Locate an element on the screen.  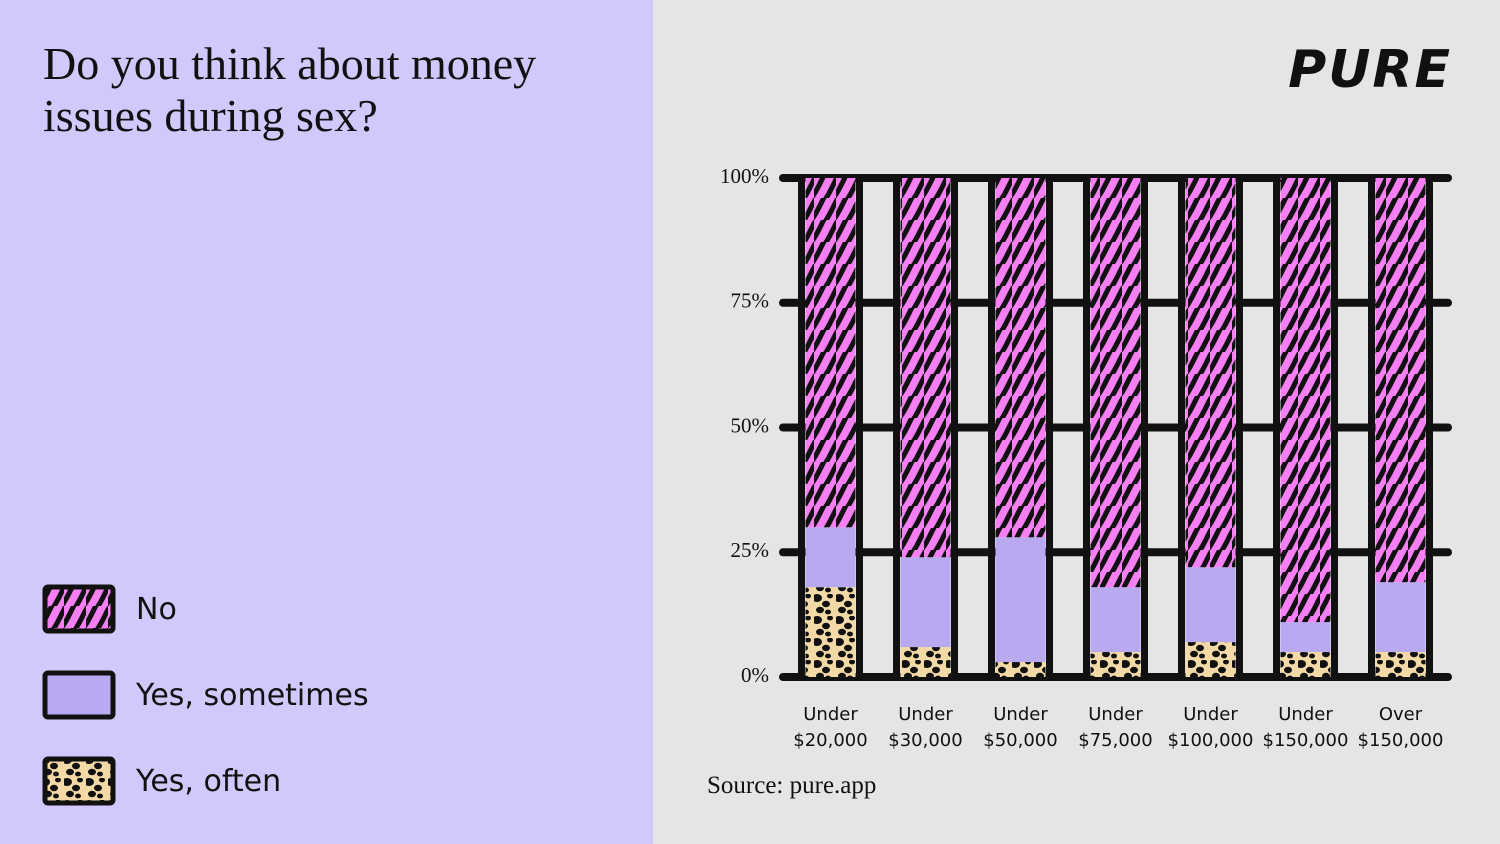
x-tick-label: Under $50,000 is located at coordinates (1020, 727).